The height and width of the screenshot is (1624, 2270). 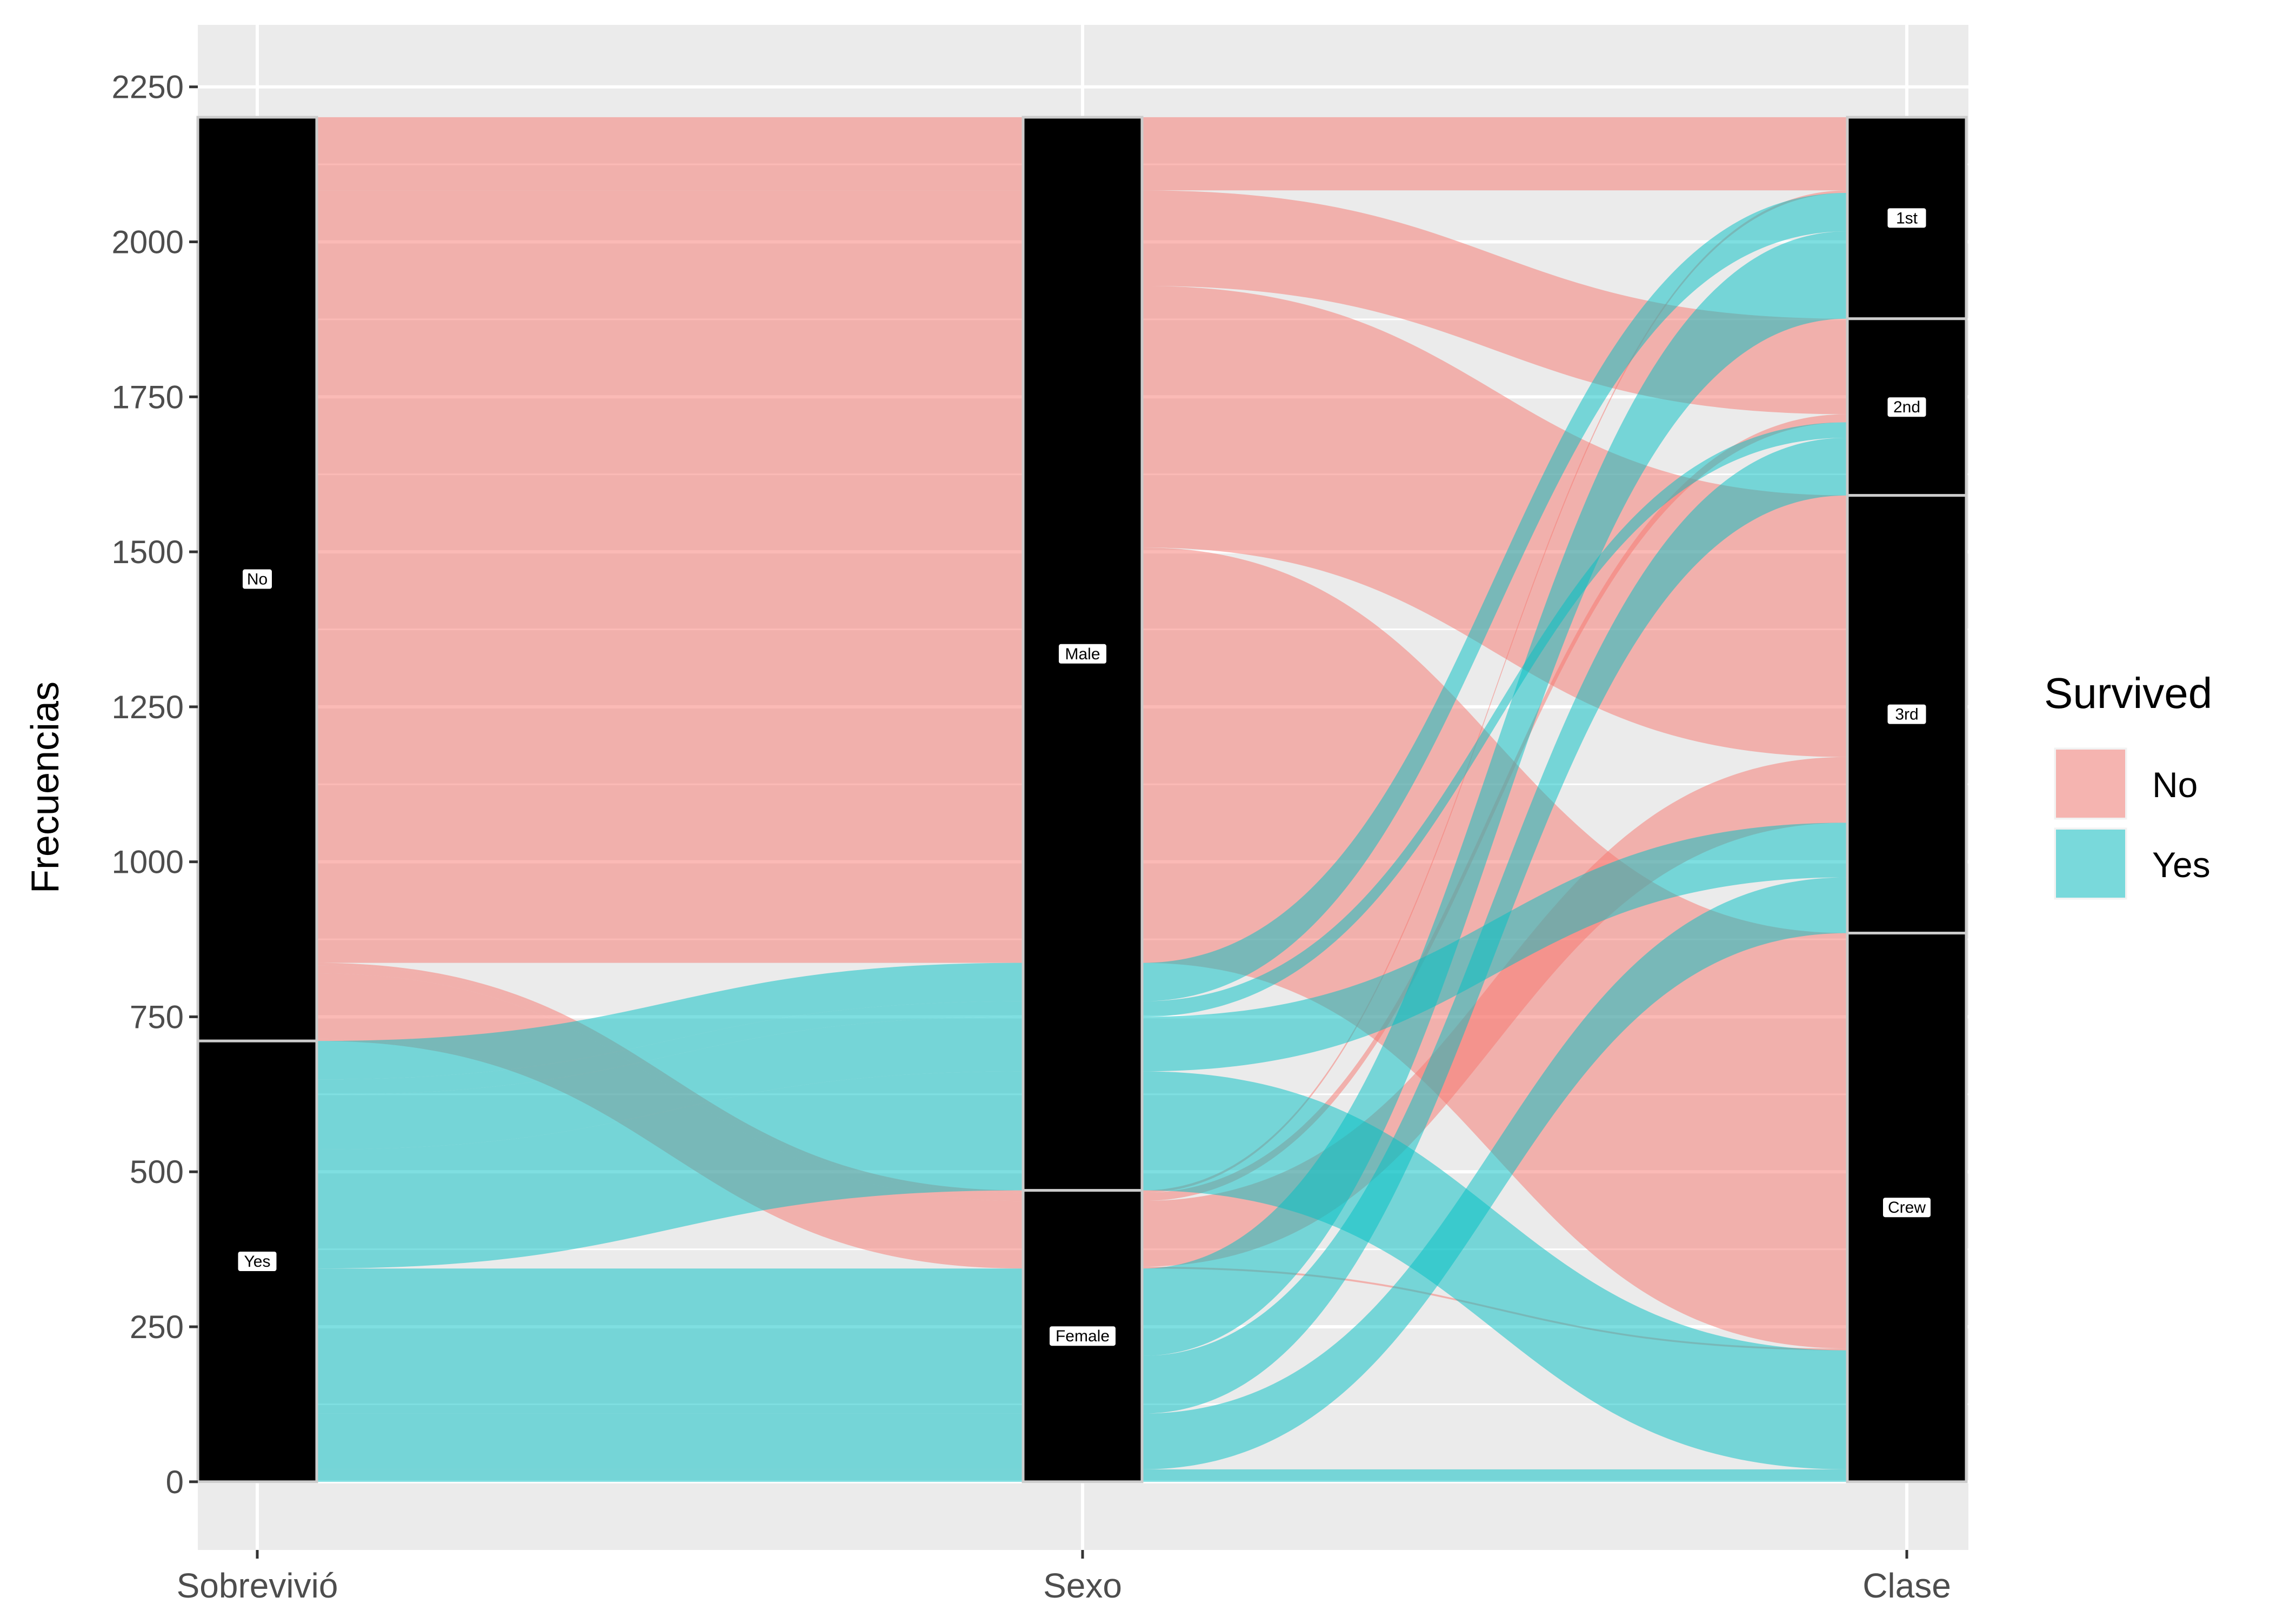 What do you see at coordinates (148, 87) in the screenshot?
I see `y-tick-label: 2250` at bounding box center [148, 87].